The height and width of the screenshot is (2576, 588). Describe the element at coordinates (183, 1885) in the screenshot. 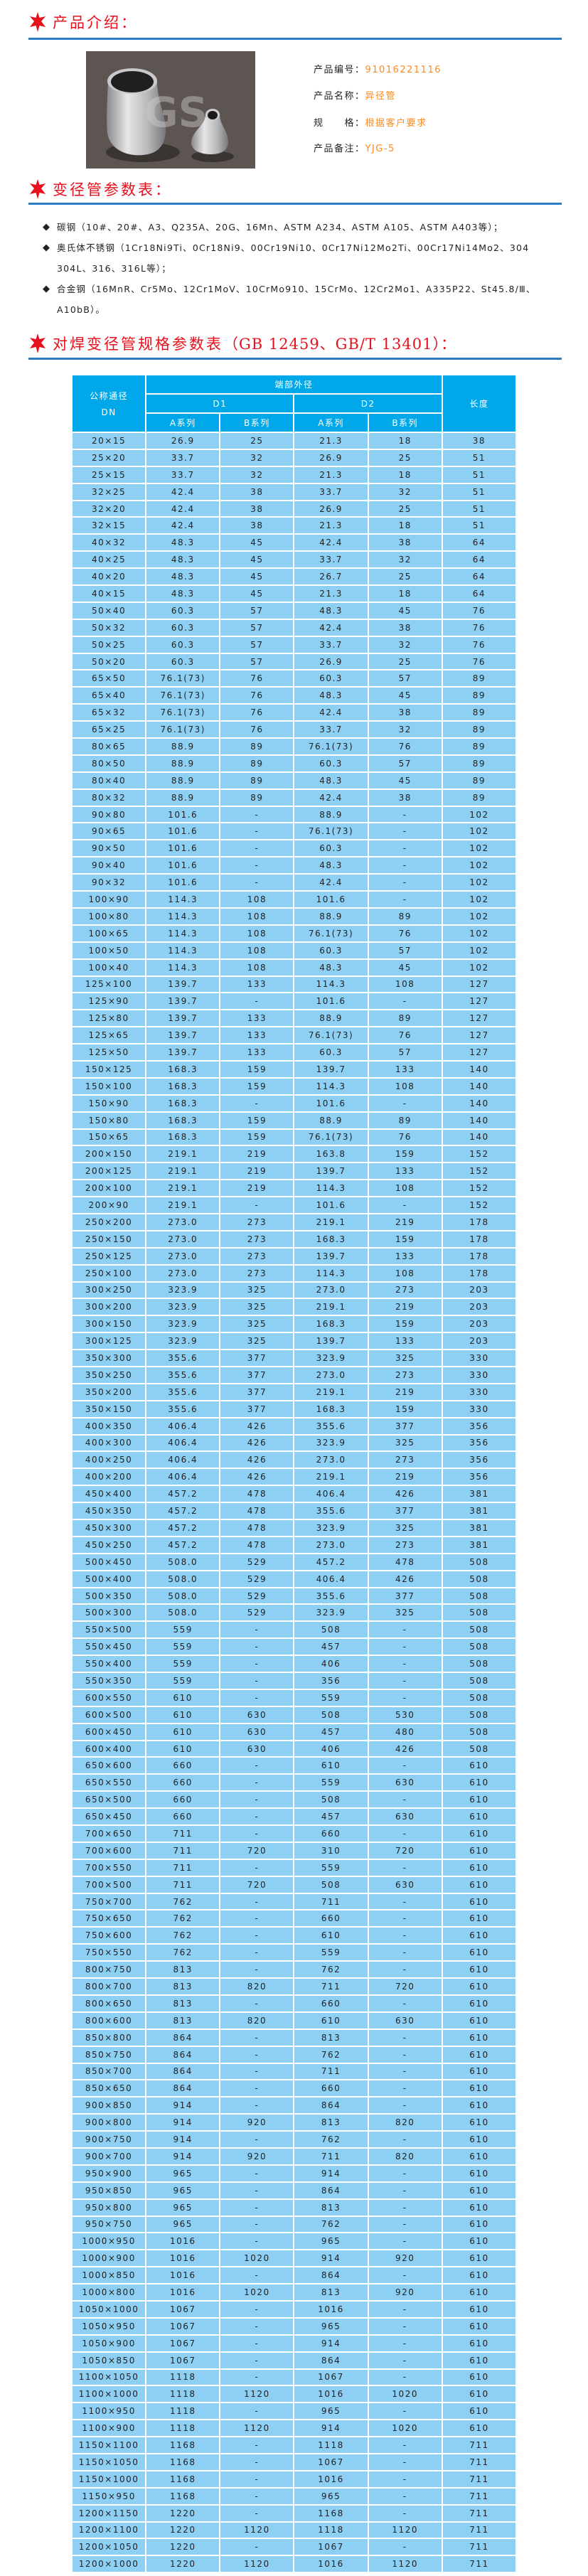

I see `cell-d1-a: 711` at that location.